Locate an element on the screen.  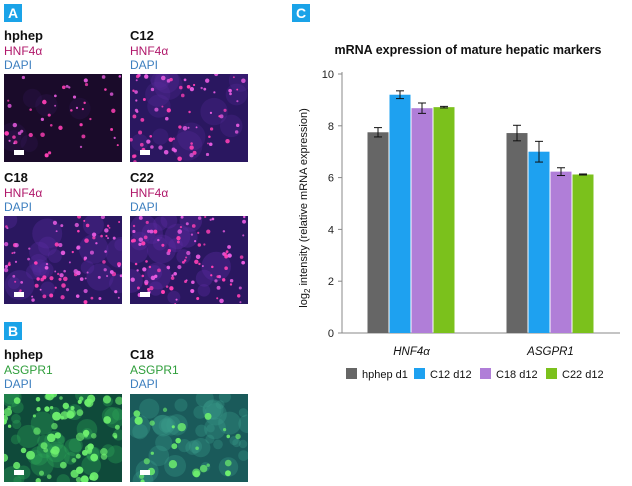
legend-label: C22 d12 is located at coordinates (583, 375).